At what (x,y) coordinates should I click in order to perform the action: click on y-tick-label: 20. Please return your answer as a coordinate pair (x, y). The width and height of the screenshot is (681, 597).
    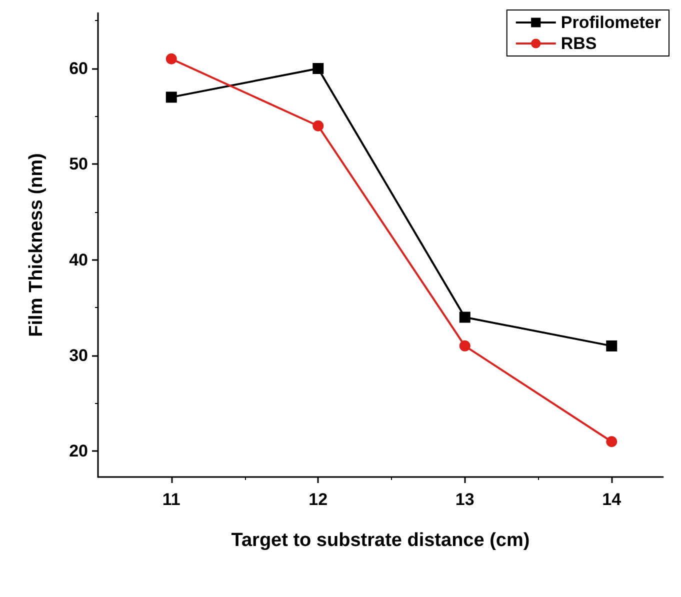
    Looking at the image, I should click on (78, 451).